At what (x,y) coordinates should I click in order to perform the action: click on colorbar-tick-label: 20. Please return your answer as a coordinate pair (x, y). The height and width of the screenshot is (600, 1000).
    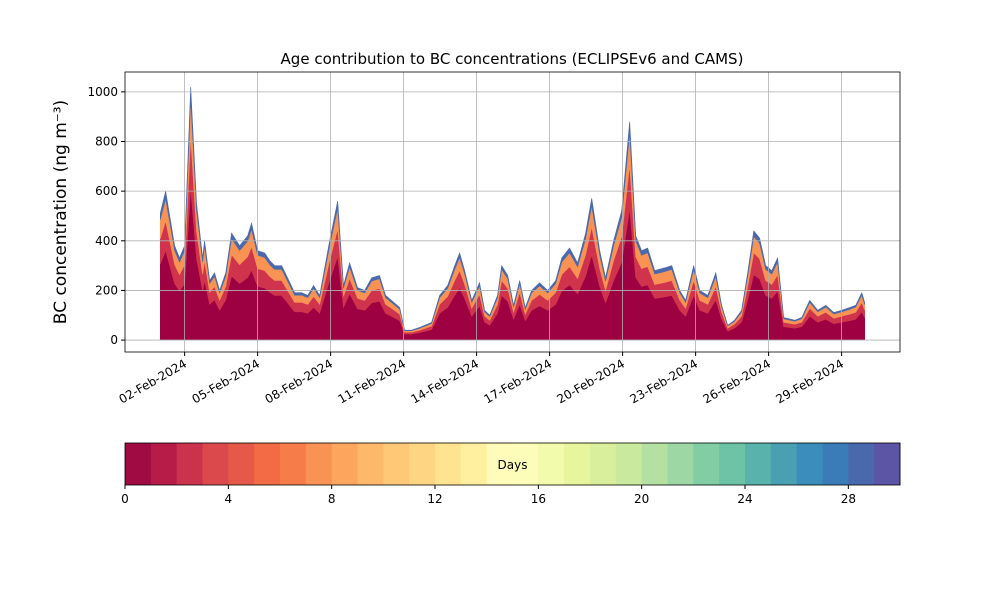
    Looking at the image, I should click on (641, 499).